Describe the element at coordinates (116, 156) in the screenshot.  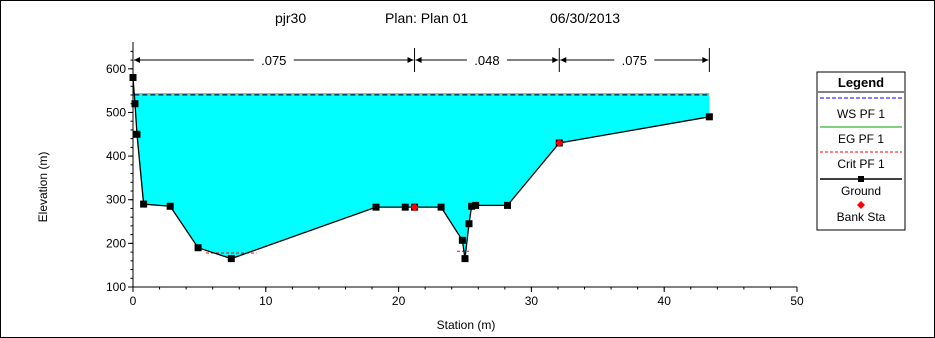
I see `y-tick-label: 400` at that location.